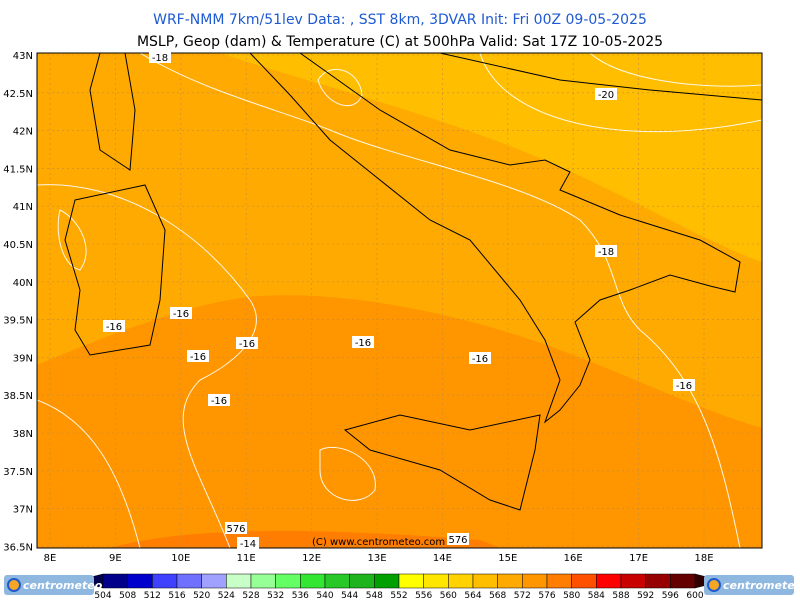 Image resolution: width=800 pixels, height=600 pixels. I want to click on lon-label: 15E, so click(507, 558).